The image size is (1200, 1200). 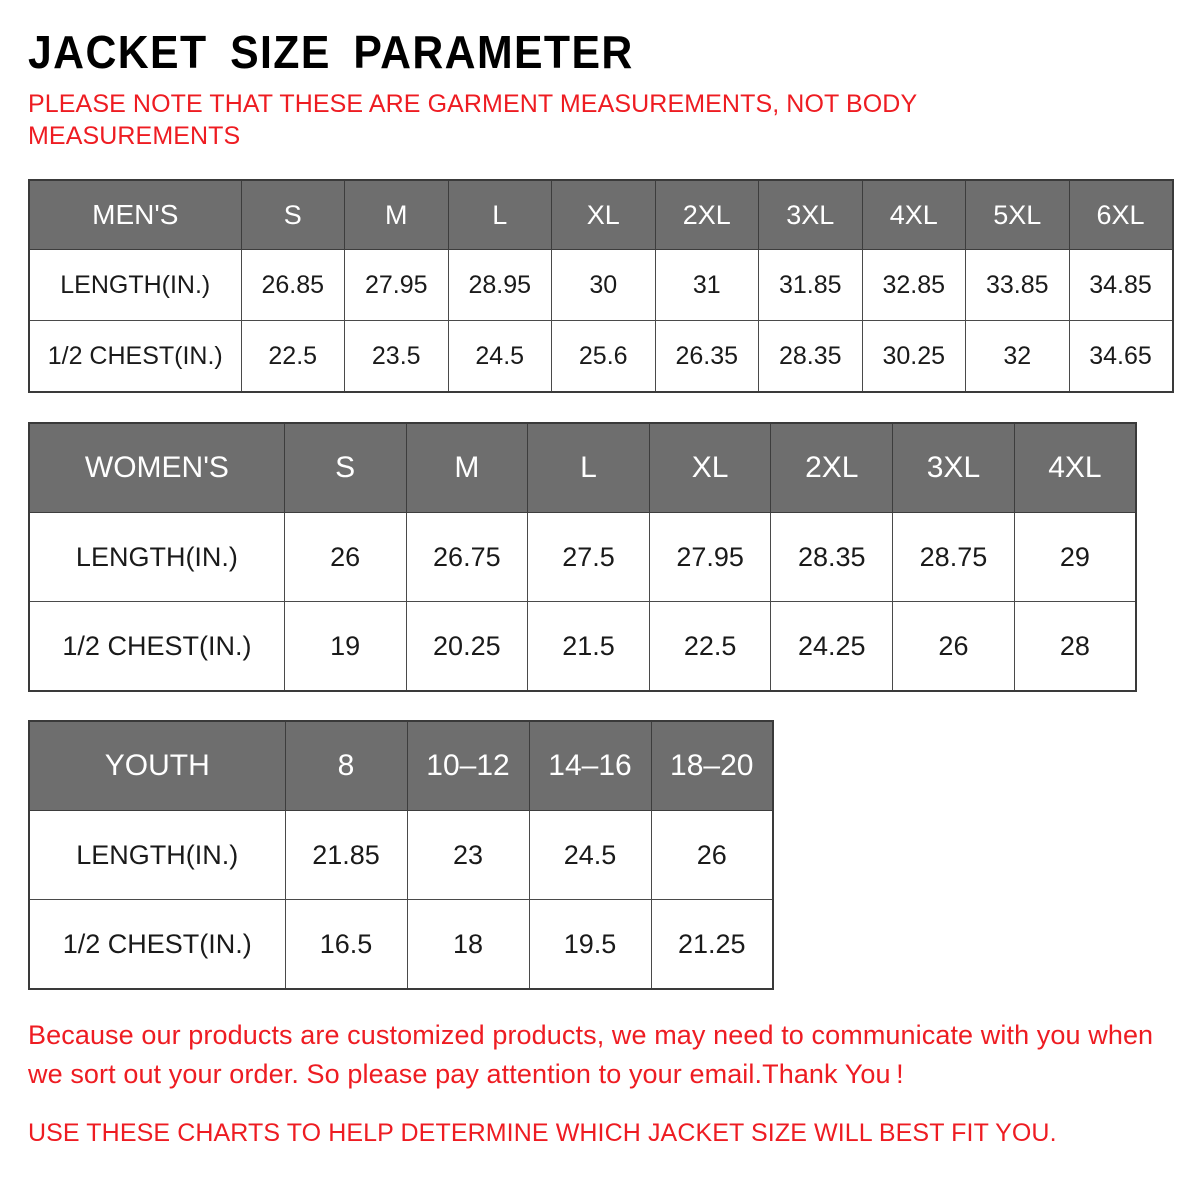 I want to click on youth-corner-label: YOUTH, so click(x=157, y=766).